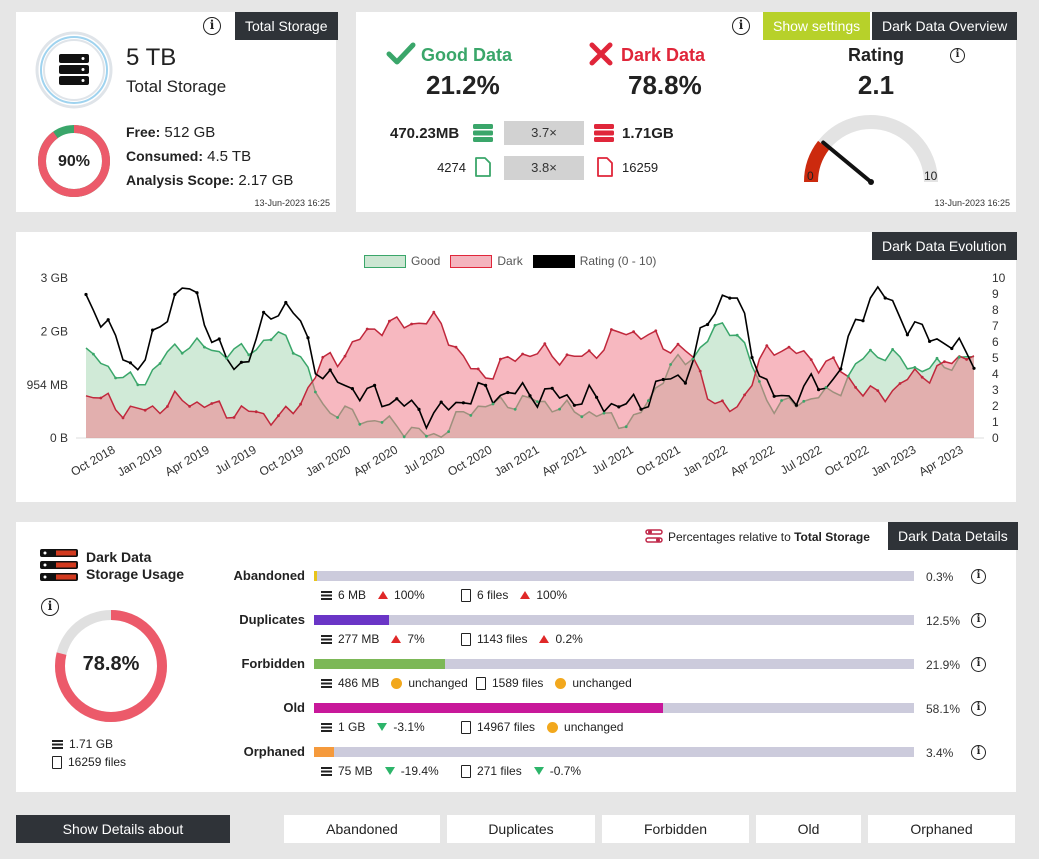 The height and width of the screenshot is (859, 1039). I want to click on category-pct: 3.4%, so click(940, 753).